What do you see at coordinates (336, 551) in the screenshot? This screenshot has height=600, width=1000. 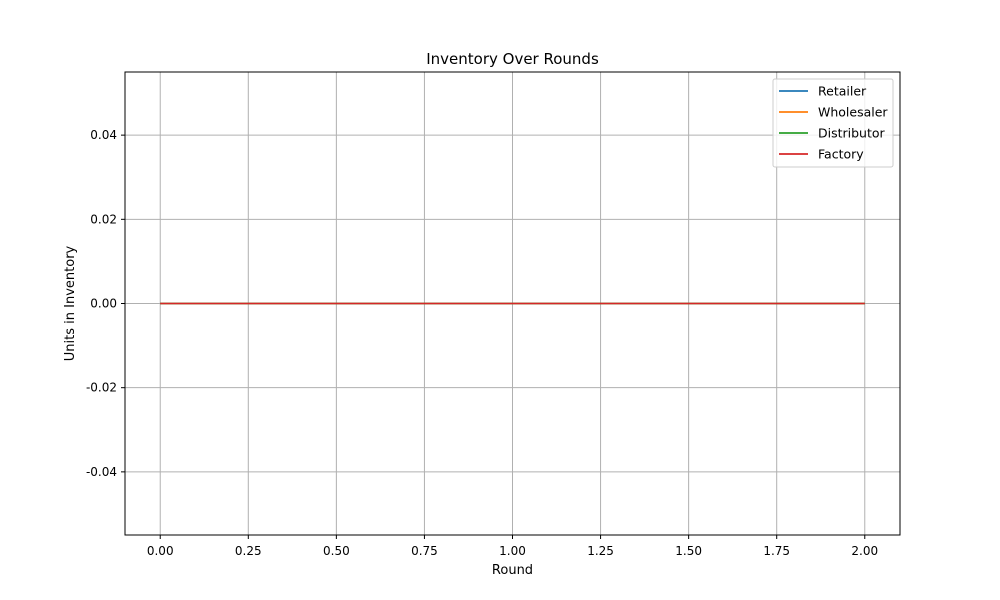 I see `x-tick-label: 0.50` at bounding box center [336, 551].